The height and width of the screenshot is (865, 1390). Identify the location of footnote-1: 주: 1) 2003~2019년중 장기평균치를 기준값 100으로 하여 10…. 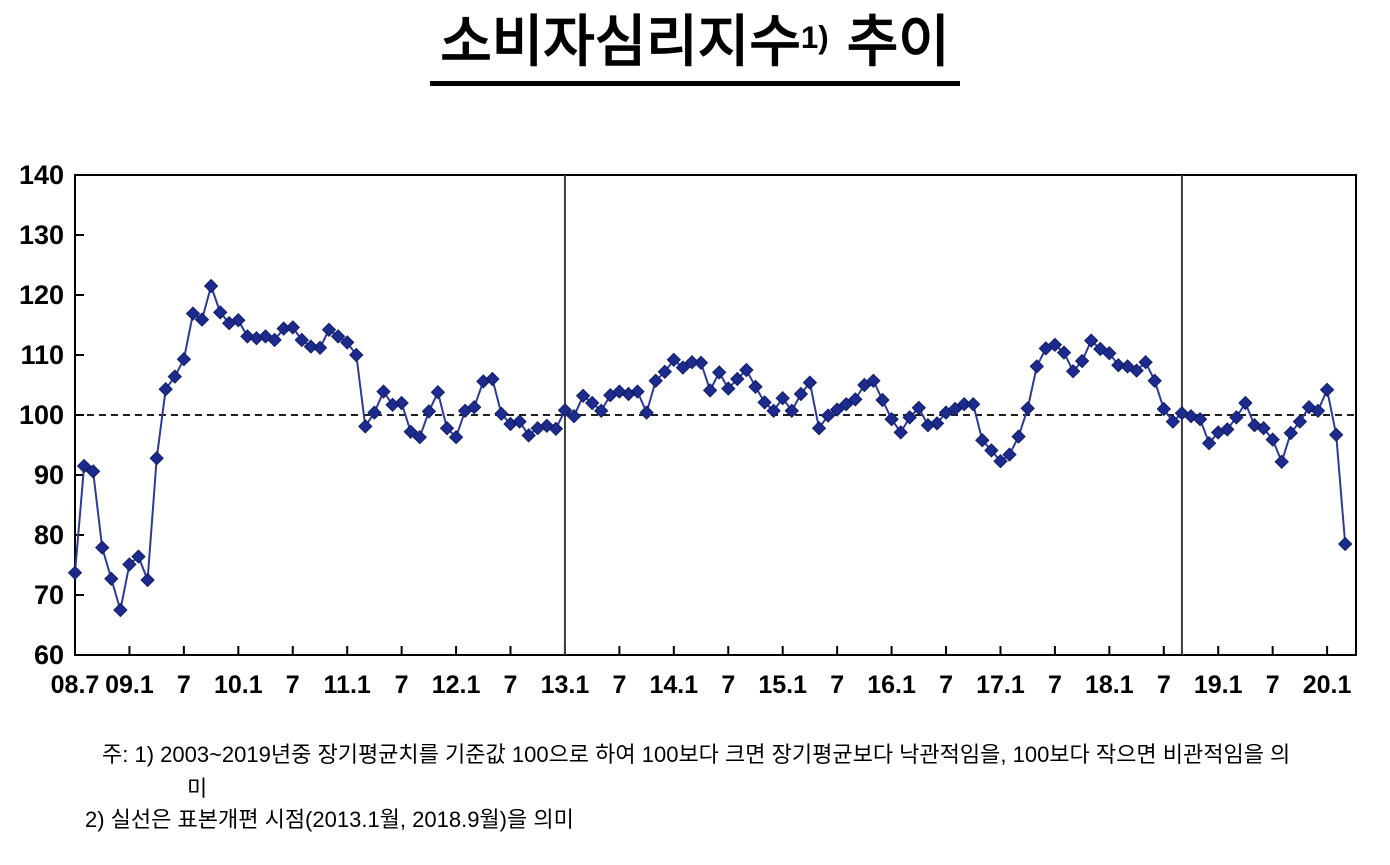
(696, 754).